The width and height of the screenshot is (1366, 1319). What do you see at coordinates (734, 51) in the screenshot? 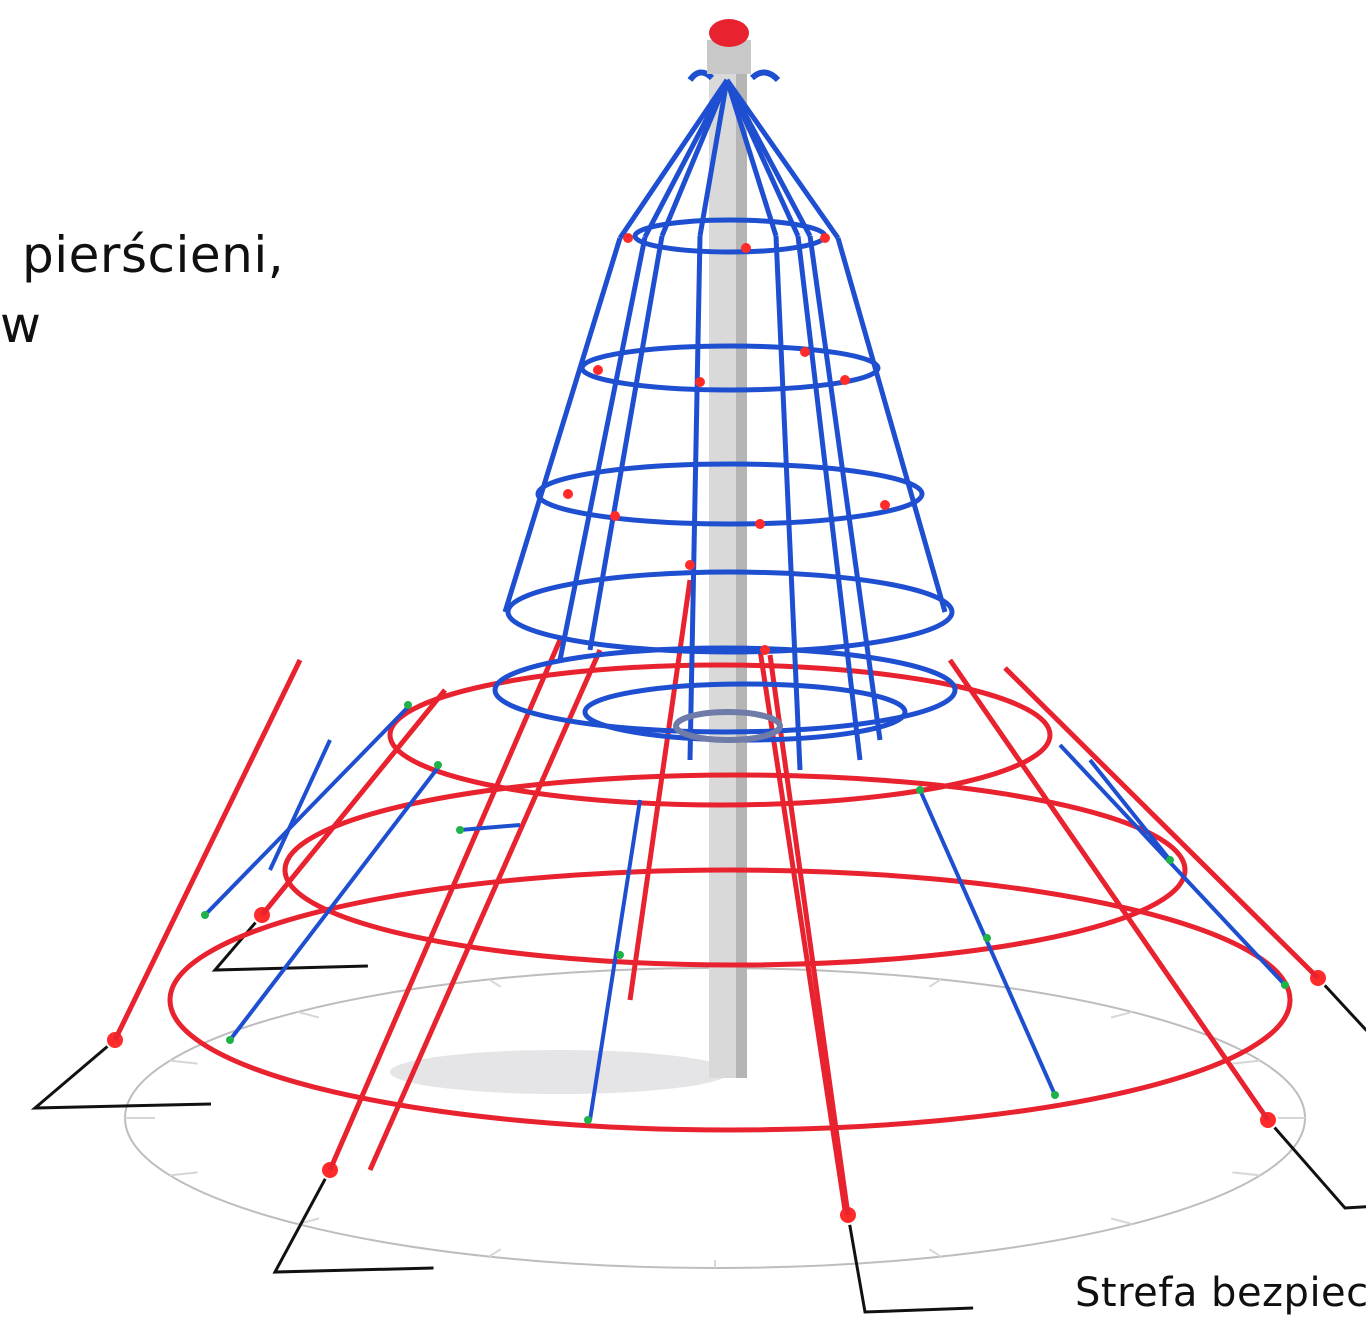
I see `top-cap` at bounding box center [734, 51].